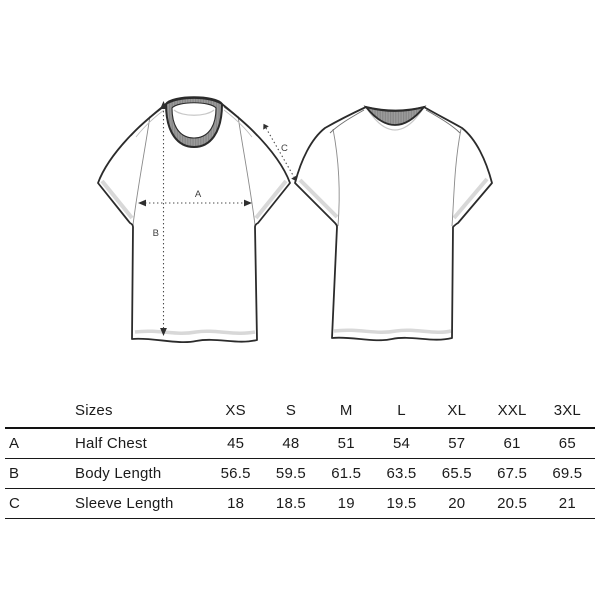 This screenshot has height=600, width=600. What do you see at coordinates (194, 112) in the screenshot?
I see `front-back-neck-stitch` at bounding box center [194, 112].